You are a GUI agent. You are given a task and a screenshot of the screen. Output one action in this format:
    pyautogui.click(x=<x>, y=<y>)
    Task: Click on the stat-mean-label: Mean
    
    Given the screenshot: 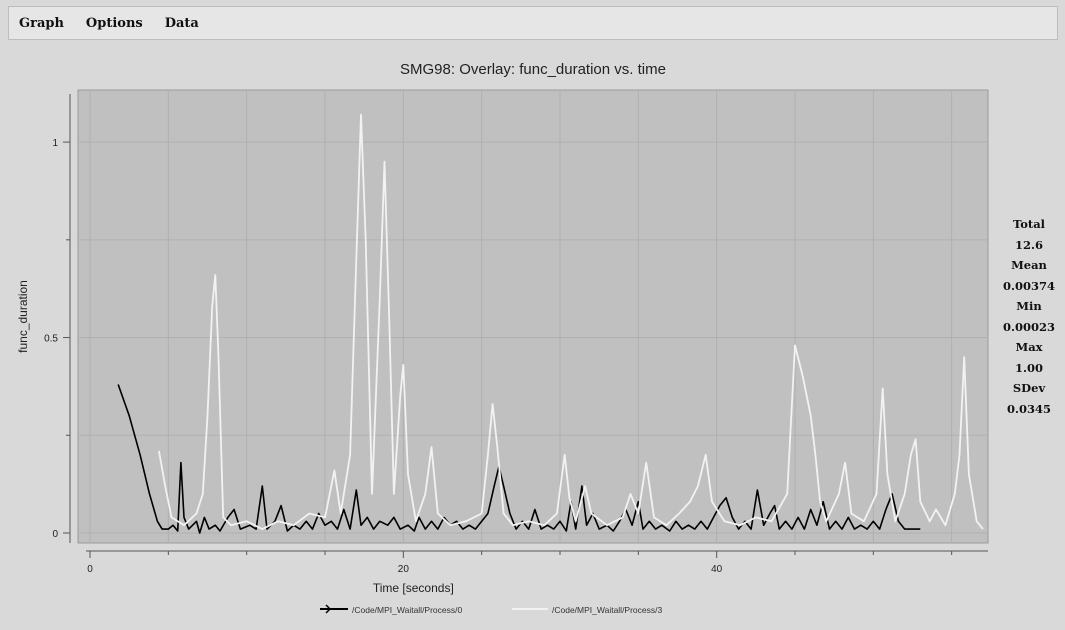 What is the action you would take?
    pyautogui.click(x=1029, y=265)
    